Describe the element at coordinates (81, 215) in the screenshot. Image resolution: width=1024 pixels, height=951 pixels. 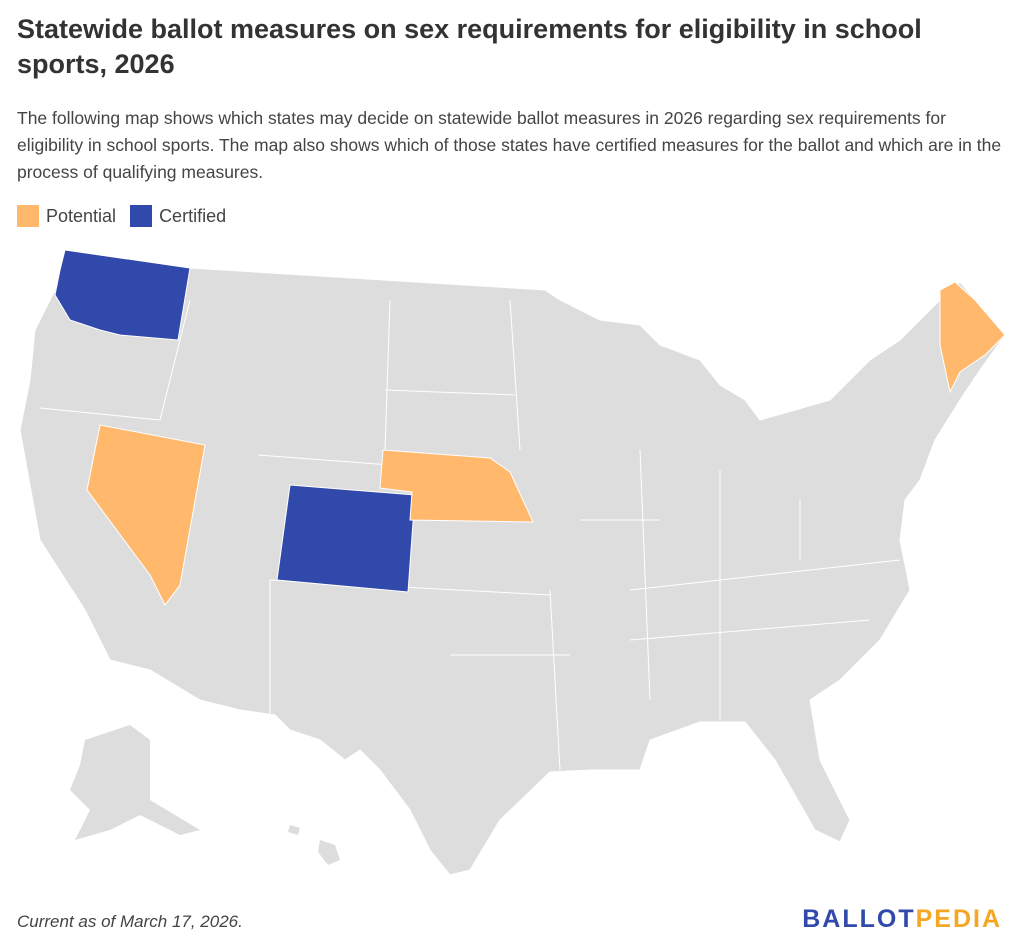
I see `legend-label: Potential` at that location.